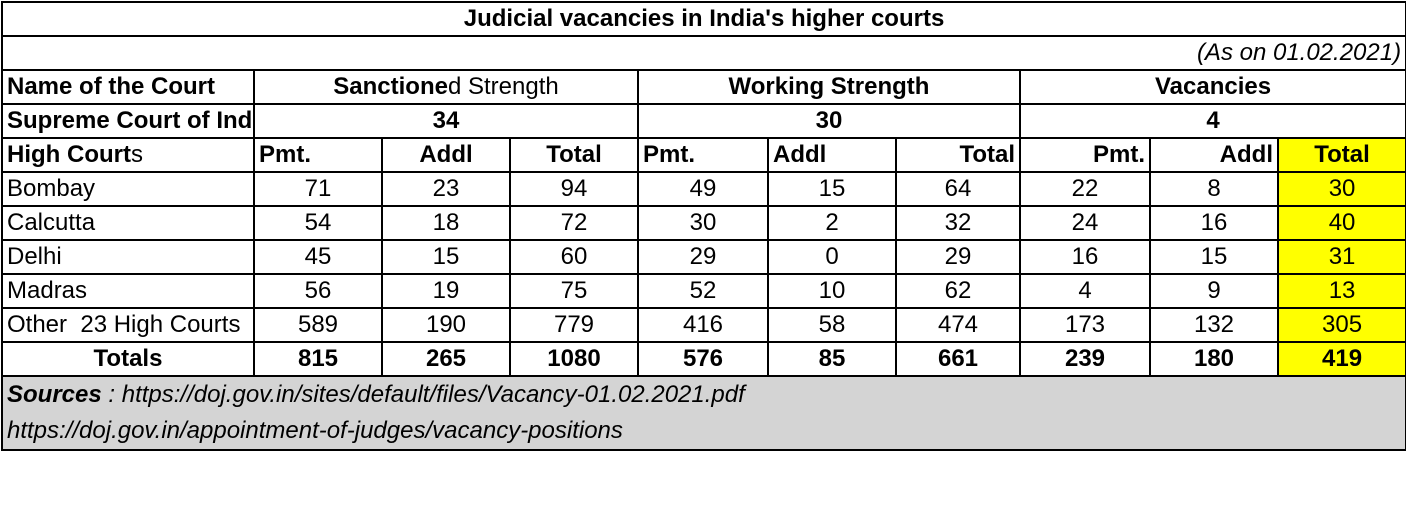  I want to click on as-on-date: (As on 01.02.2021), so click(703, 53).